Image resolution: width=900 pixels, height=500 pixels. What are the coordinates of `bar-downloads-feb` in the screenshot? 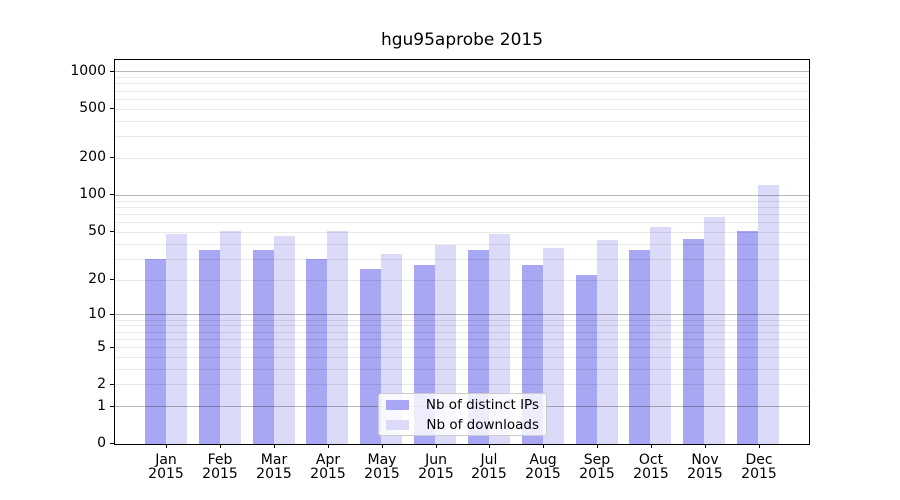 It's located at (230, 337).